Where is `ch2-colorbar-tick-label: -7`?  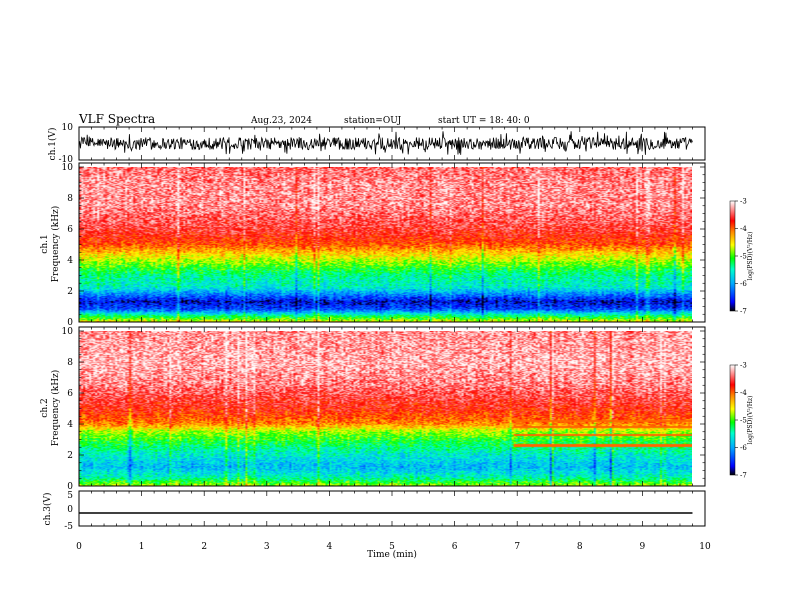
ch2-colorbar-tick-label: -7 is located at coordinates (743, 476).